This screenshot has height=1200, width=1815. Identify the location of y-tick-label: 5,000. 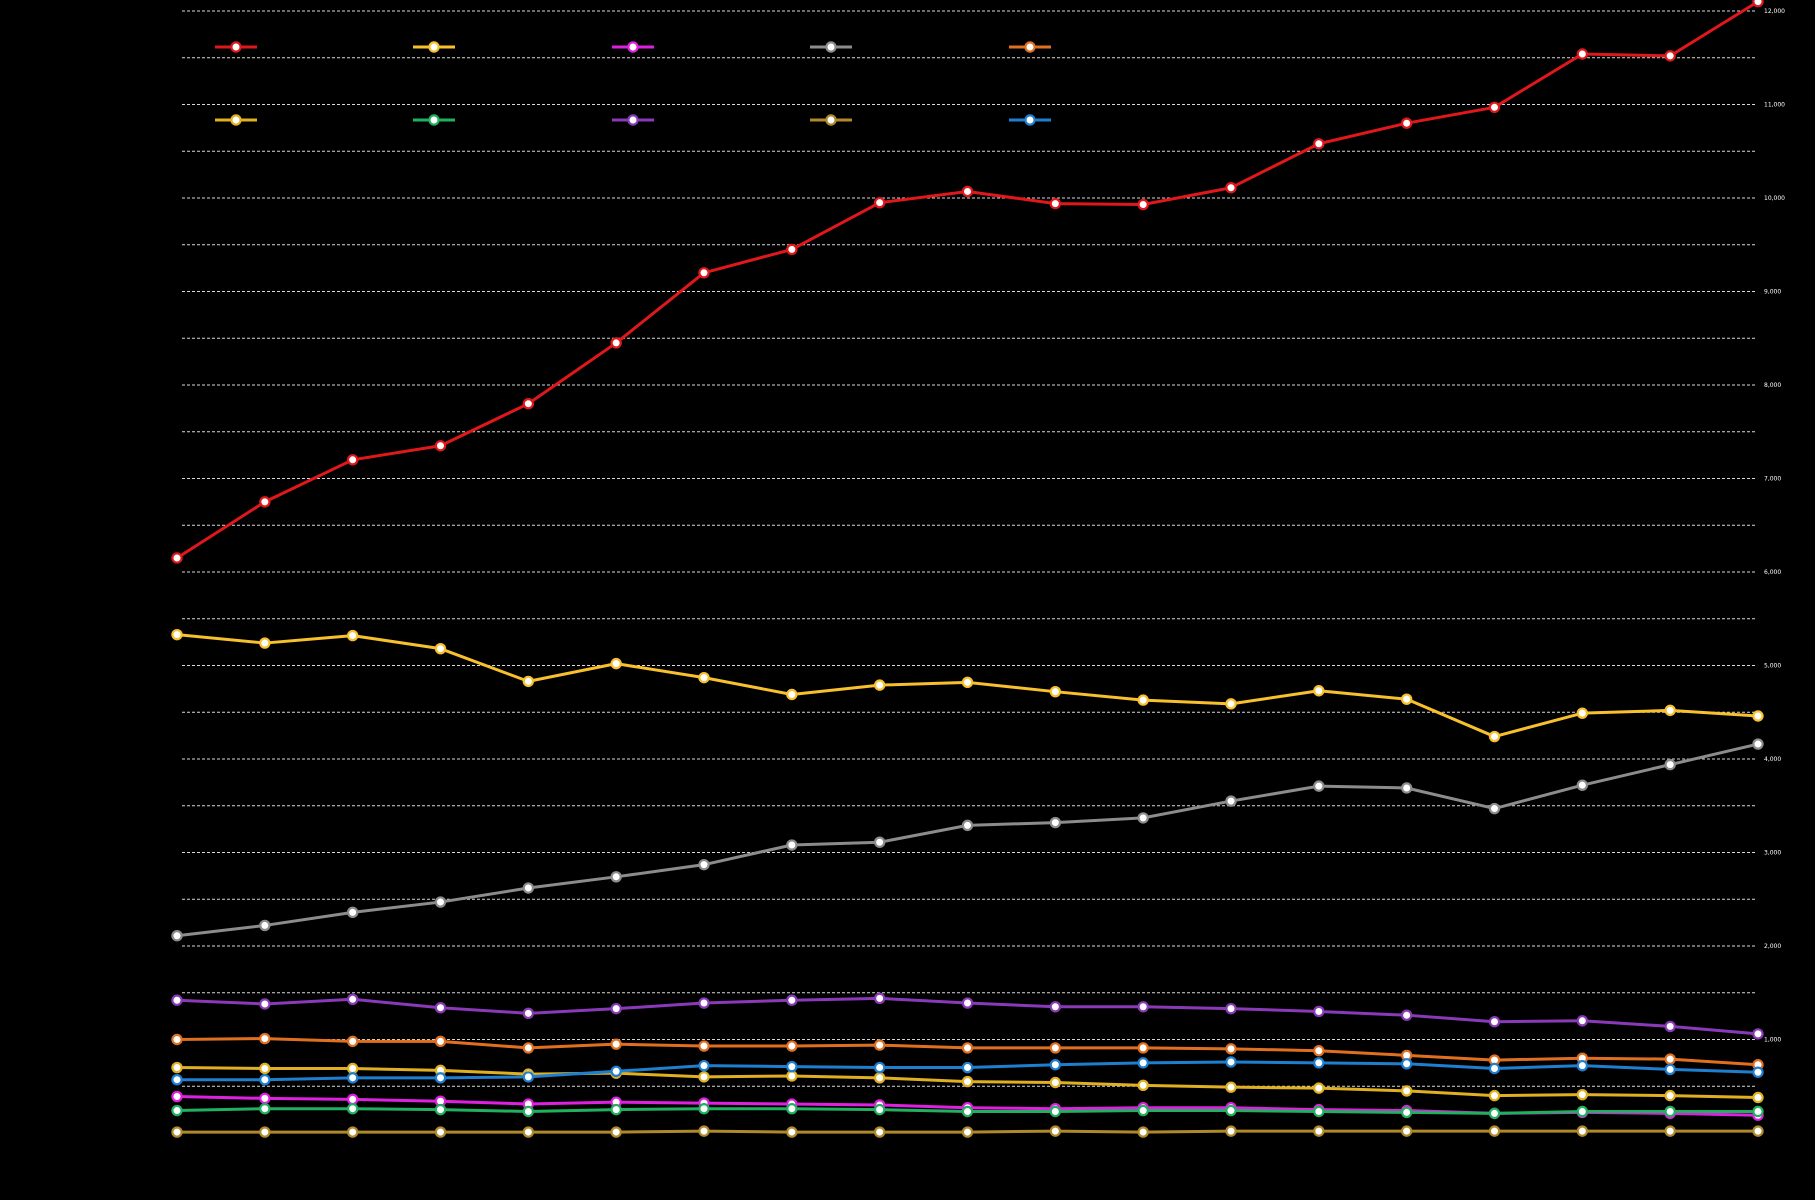
(1772, 666).